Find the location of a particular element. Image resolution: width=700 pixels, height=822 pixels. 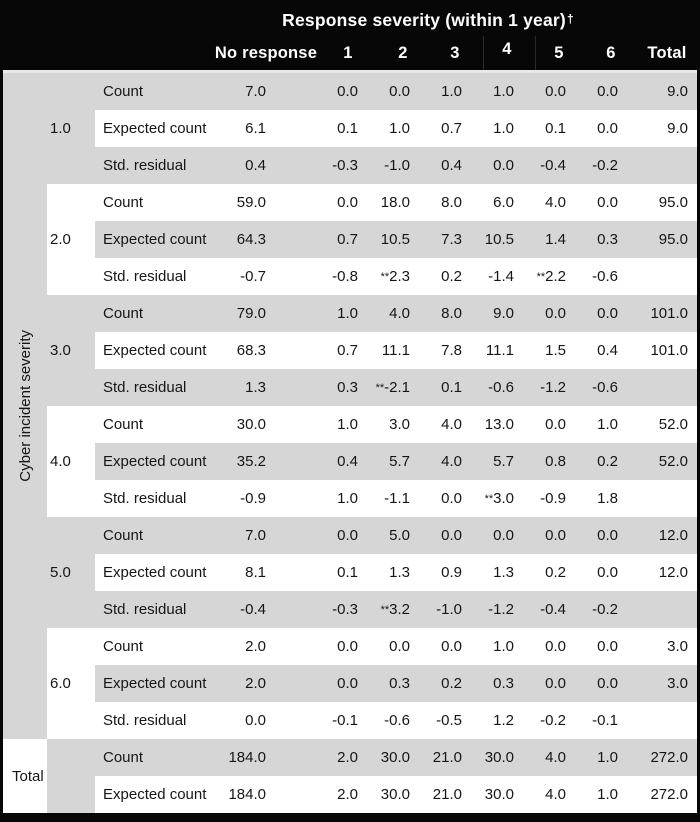

data-cell: ** 3.0 is located at coordinates (500, 498).